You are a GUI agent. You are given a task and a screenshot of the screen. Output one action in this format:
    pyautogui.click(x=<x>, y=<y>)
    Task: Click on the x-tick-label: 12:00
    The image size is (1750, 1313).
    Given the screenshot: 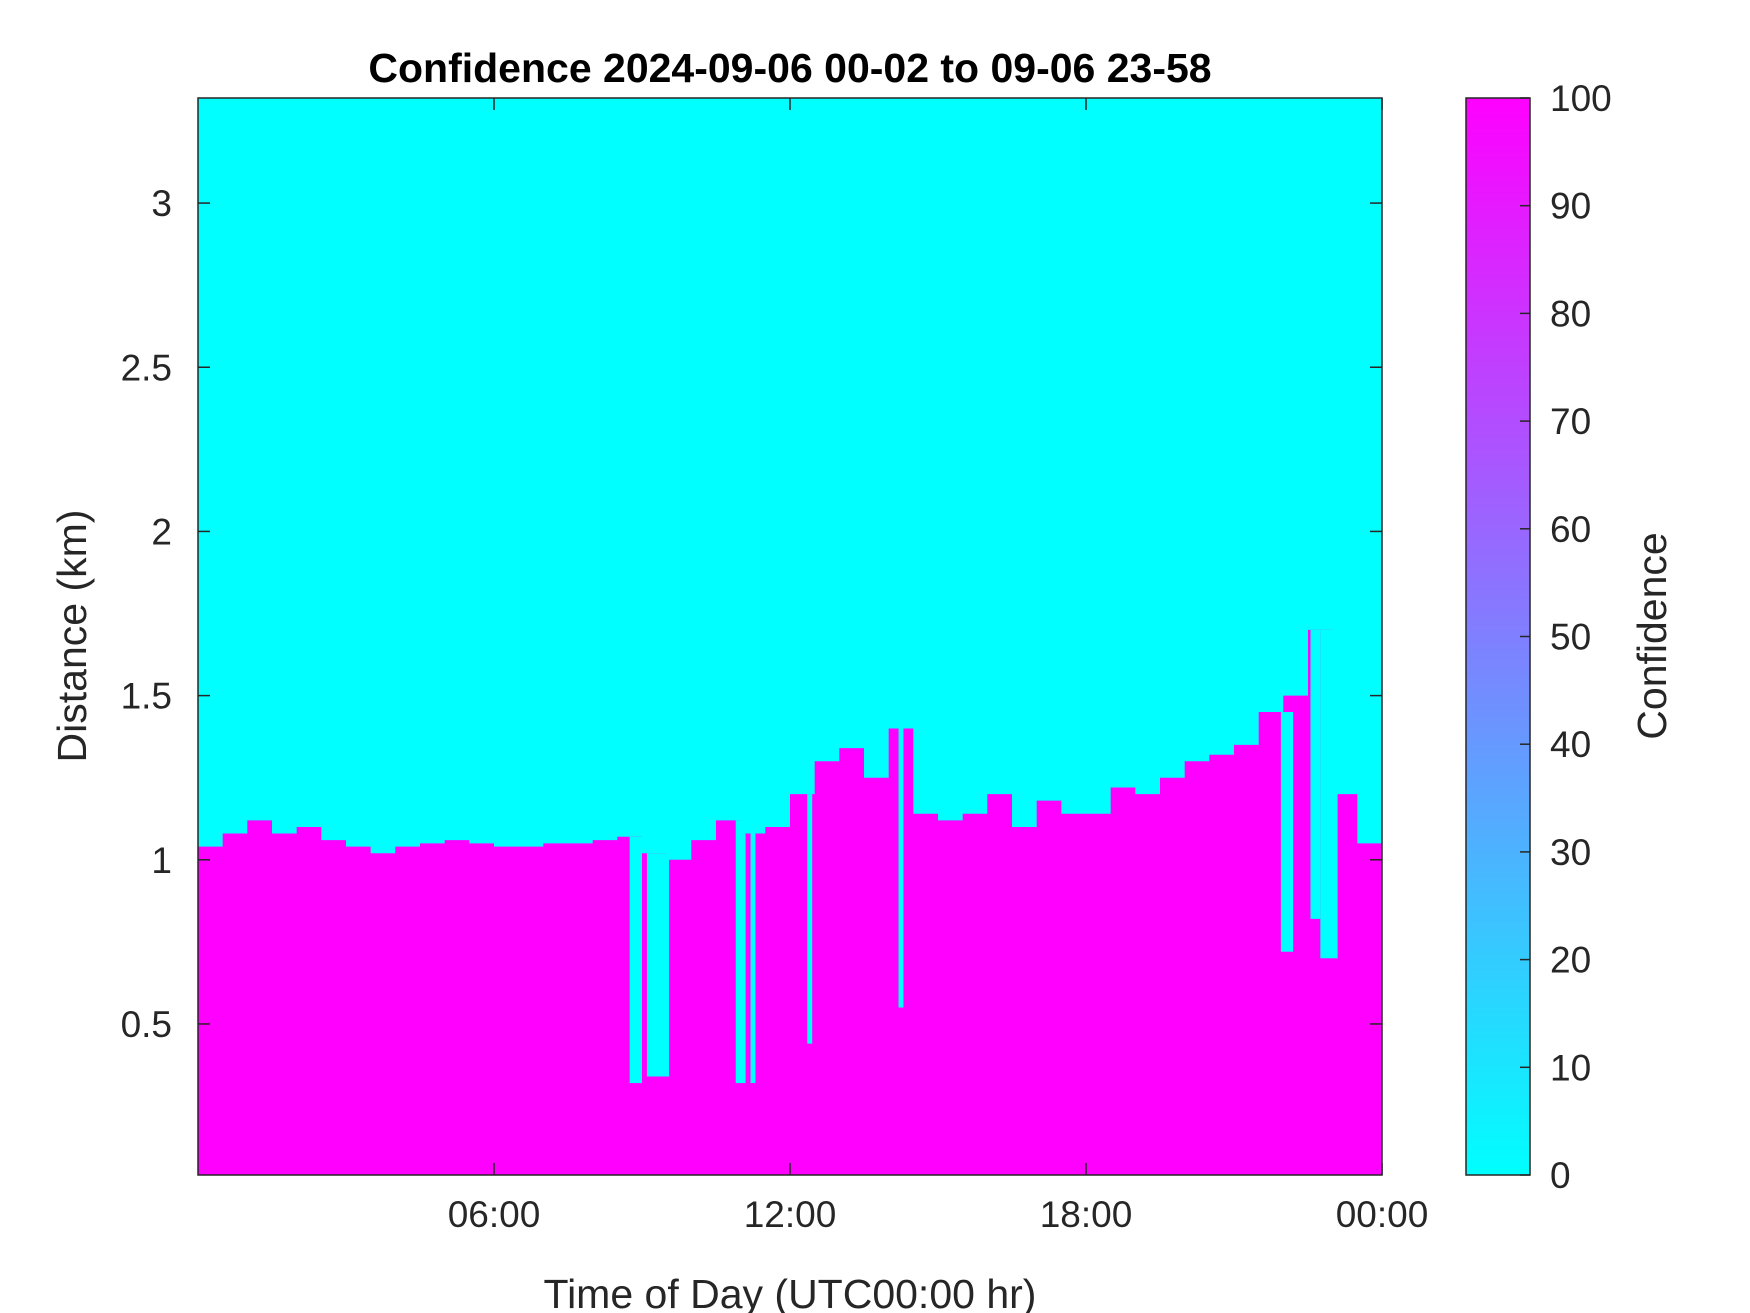 What is the action you would take?
    pyautogui.click(x=790, y=1214)
    